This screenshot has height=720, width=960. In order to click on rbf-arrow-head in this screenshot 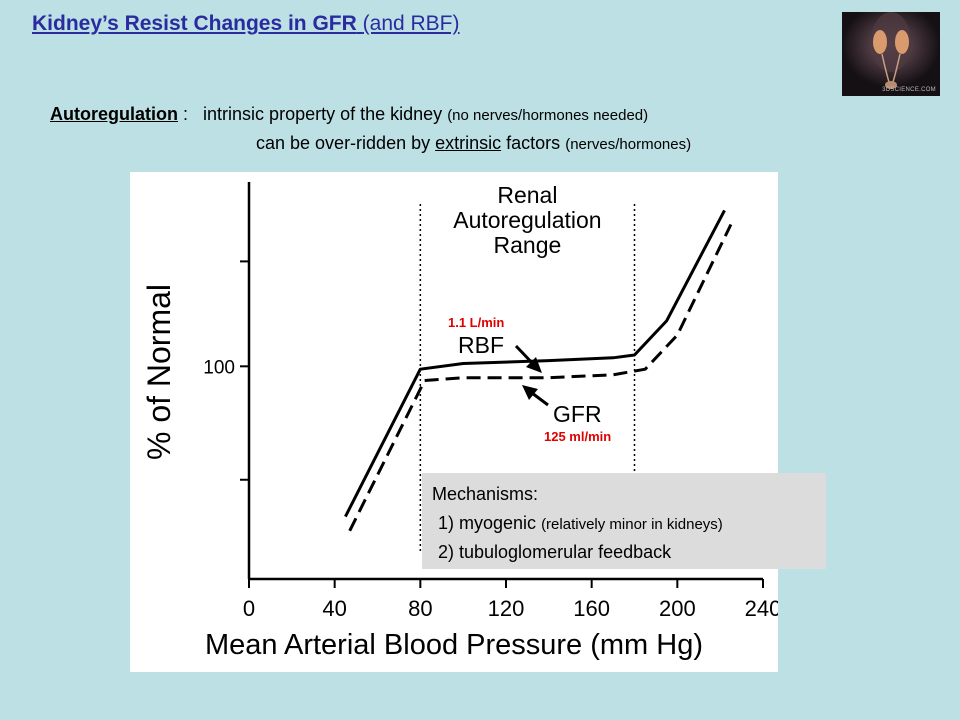, I will do `click(534, 365)`.